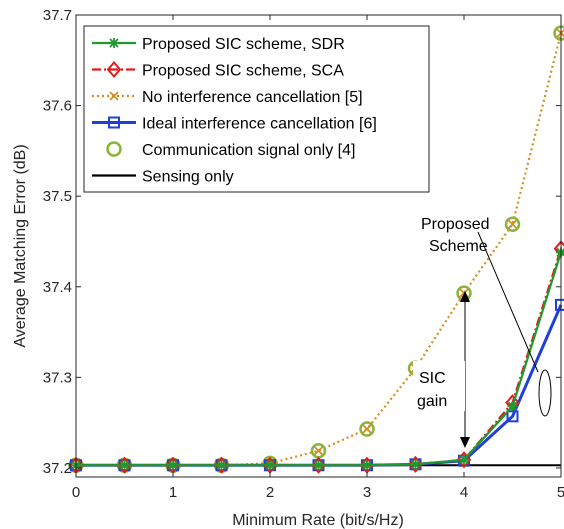 This screenshot has width=564, height=529. Describe the element at coordinates (57, 106) in the screenshot. I see `y-tick-label-4: 37.6` at that location.